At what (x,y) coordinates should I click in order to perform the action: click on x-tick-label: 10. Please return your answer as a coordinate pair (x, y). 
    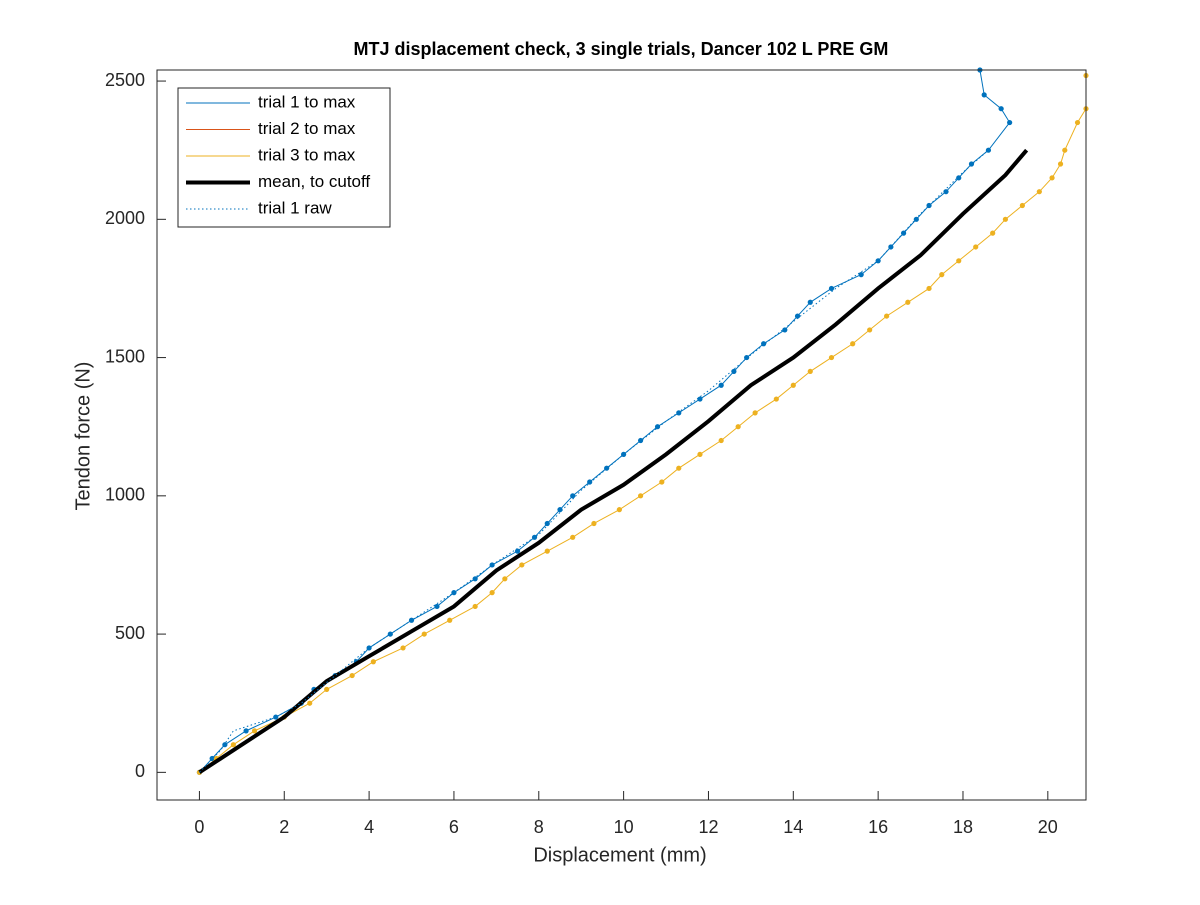
    Looking at the image, I should click on (624, 827).